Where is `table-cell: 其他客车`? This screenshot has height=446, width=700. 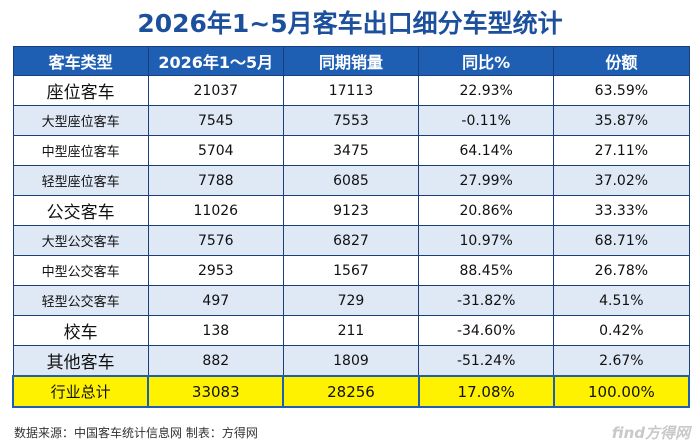 table-cell: 其他客车 is located at coordinates (80, 361).